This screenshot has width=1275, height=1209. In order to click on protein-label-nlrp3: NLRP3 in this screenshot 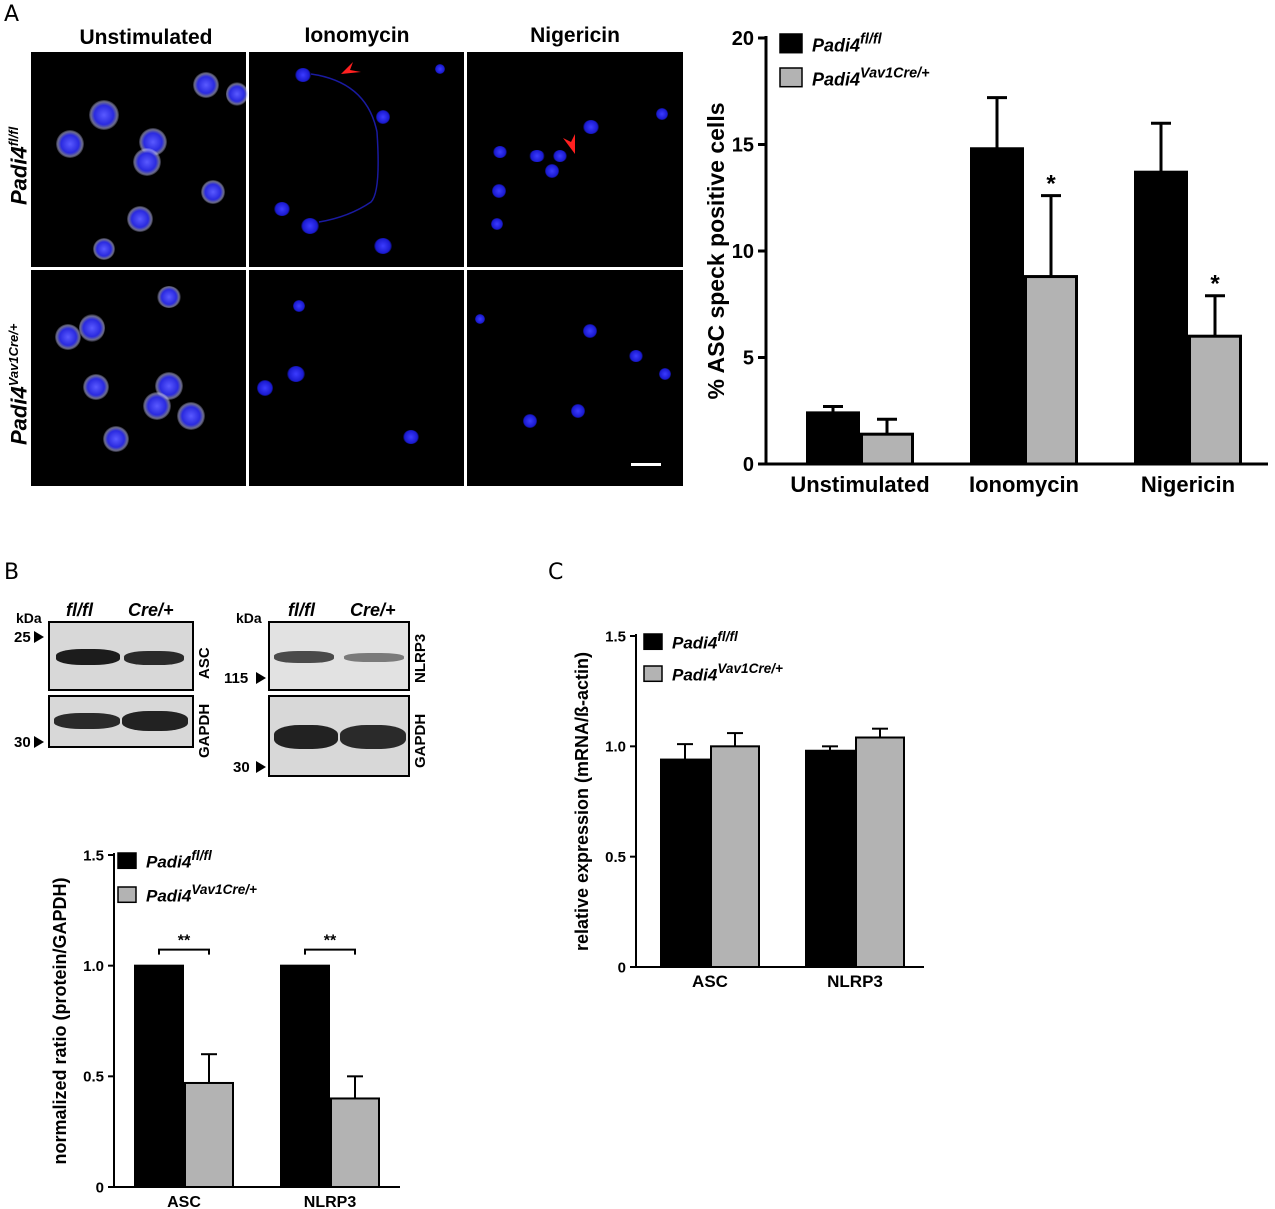, I will do `click(420, 658)`.